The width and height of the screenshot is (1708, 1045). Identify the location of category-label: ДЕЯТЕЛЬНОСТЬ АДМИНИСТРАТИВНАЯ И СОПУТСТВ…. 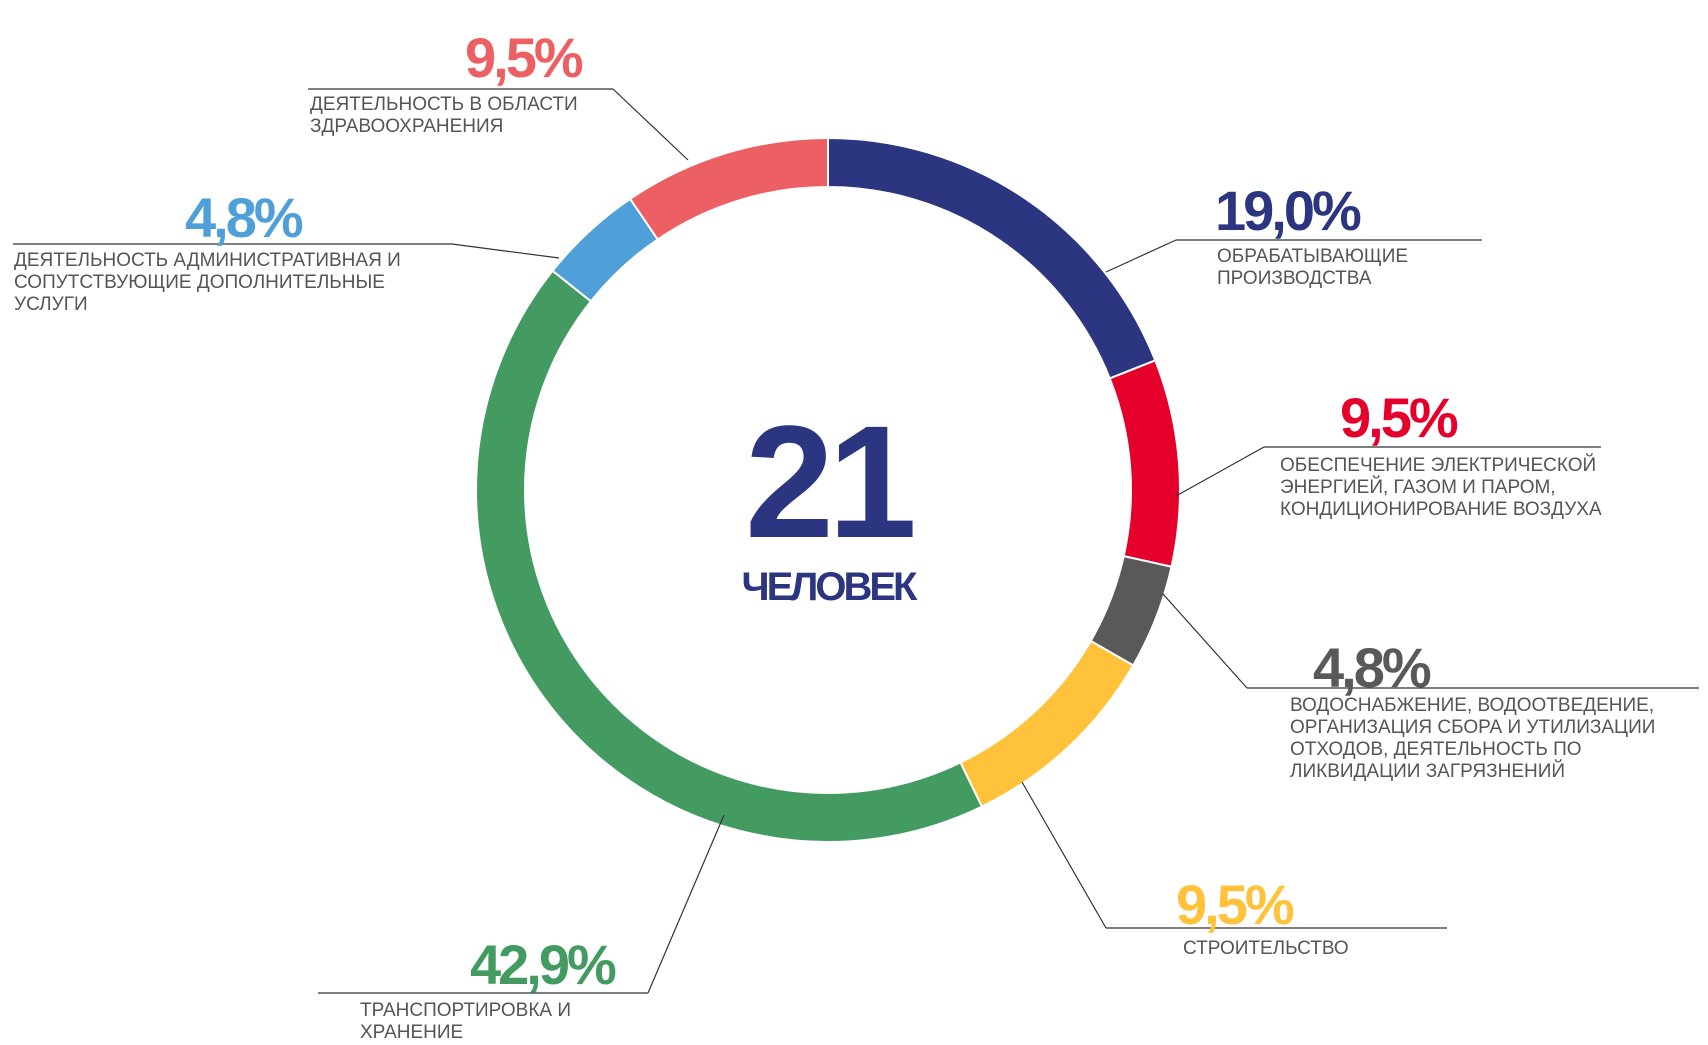
(207, 282).